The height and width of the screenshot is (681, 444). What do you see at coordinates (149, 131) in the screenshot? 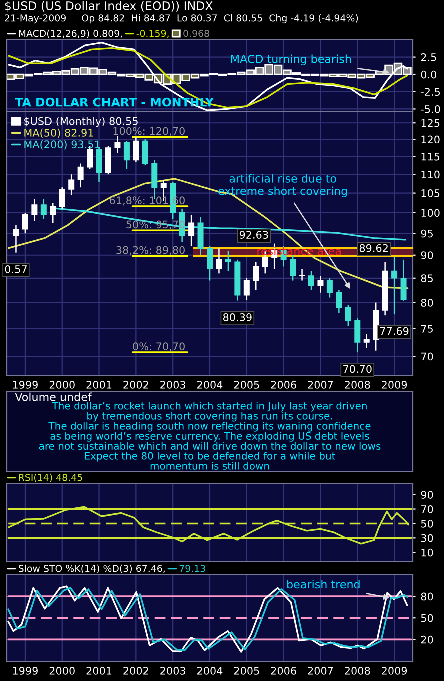
I see `ref-line-label: 100%: 120,70` at bounding box center [149, 131].